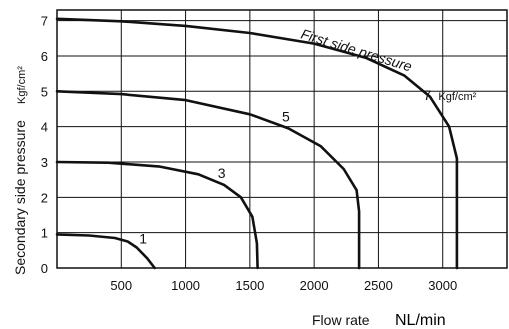 The image size is (509, 329). What do you see at coordinates (356, 50) in the screenshot?
I see `first-side-pressure-annotation: First side pressure` at bounding box center [356, 50].